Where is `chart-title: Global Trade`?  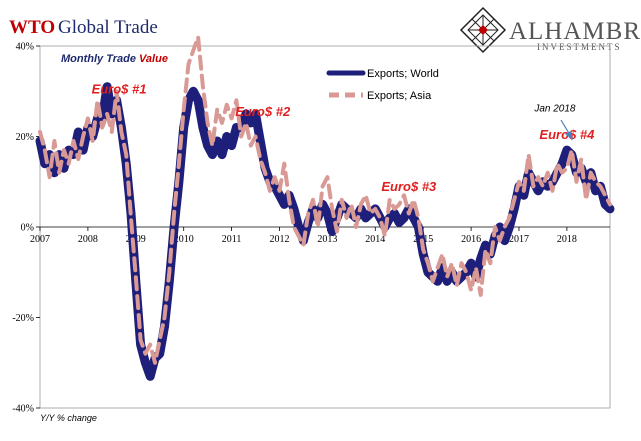 chart-title: Global Trade is located at coordinates (108, 27).